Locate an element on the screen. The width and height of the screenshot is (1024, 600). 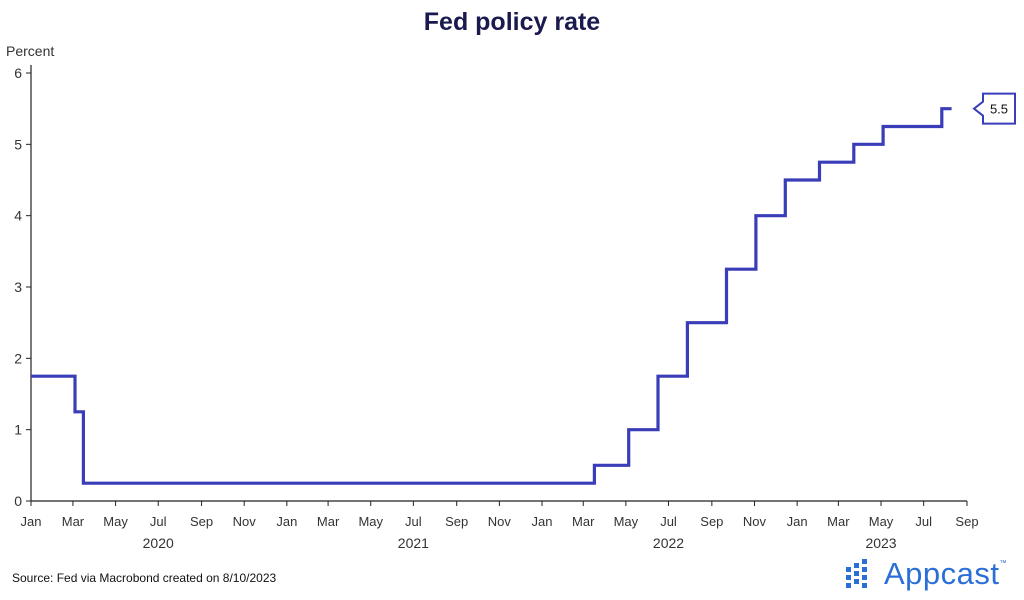
year-label: 2020 is located at coordinates (158, 543).